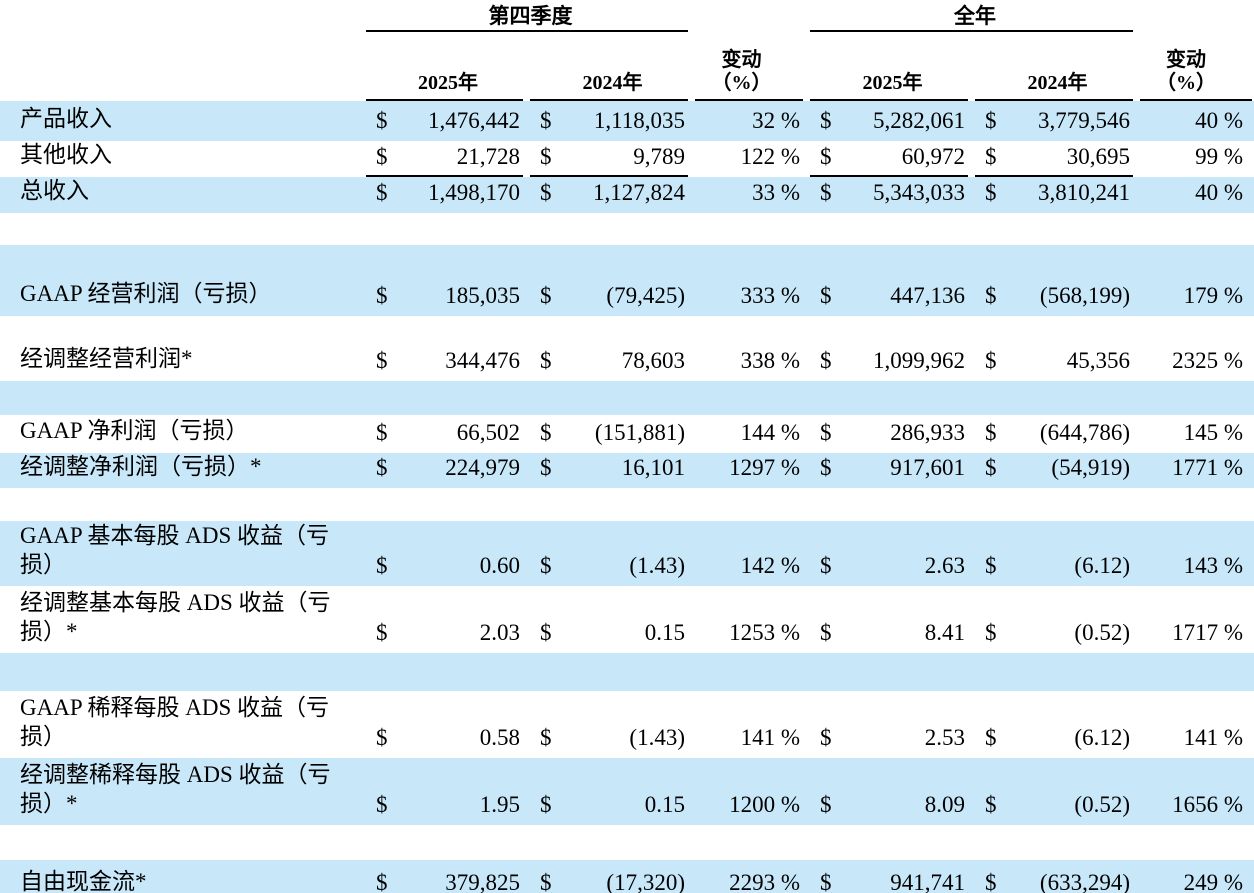 The height and width of the screenshot is (893, 1254). I want to click on amount-cell: $66,502, so click(448, 434).